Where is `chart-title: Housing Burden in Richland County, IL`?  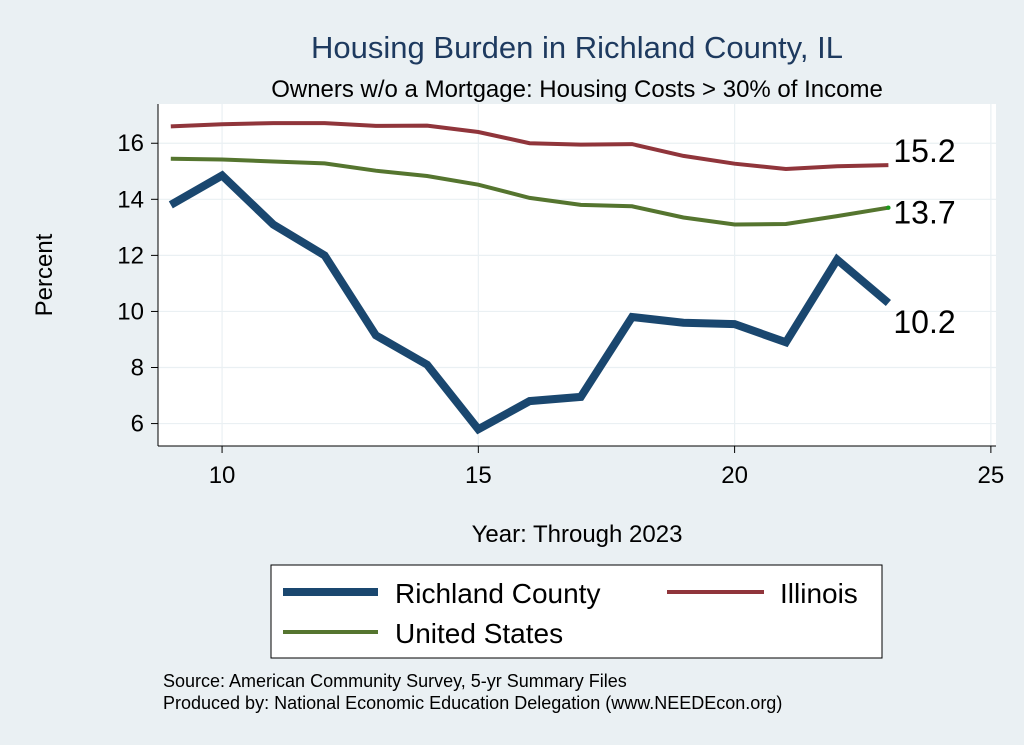 chart-title: Housing Burden in Richland County, IL is located at coordinates (577, 47).